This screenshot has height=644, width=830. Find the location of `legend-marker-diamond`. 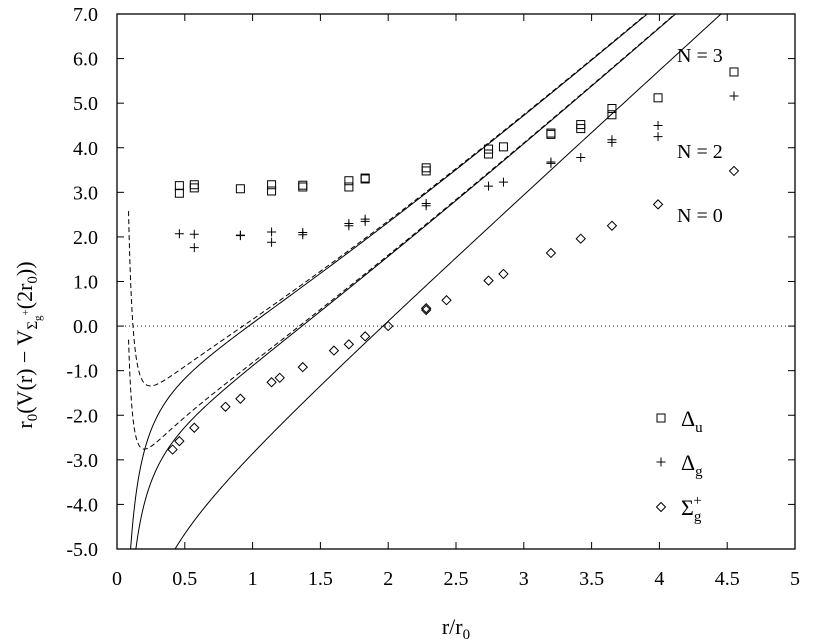

legend-marker-diamond is located at coordinates (661, 507).